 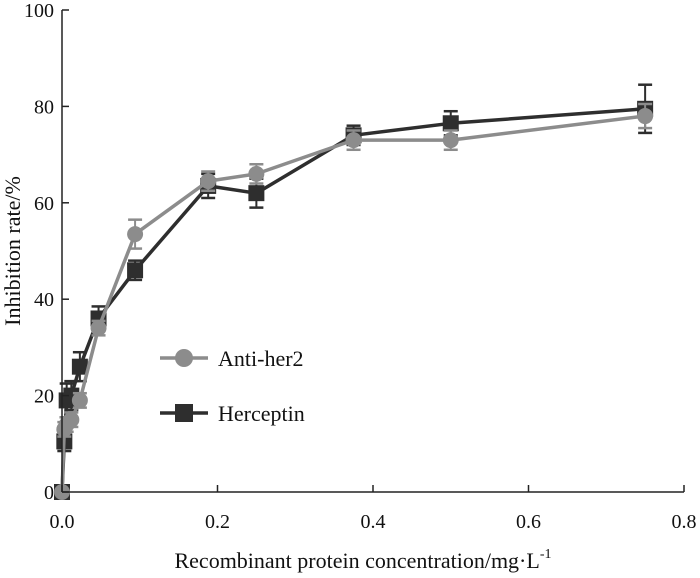 What do you see at coordinates (217, 522) in the screenshot?
I see `x-tick-label: 0.2` at bounding box center [217, 522].